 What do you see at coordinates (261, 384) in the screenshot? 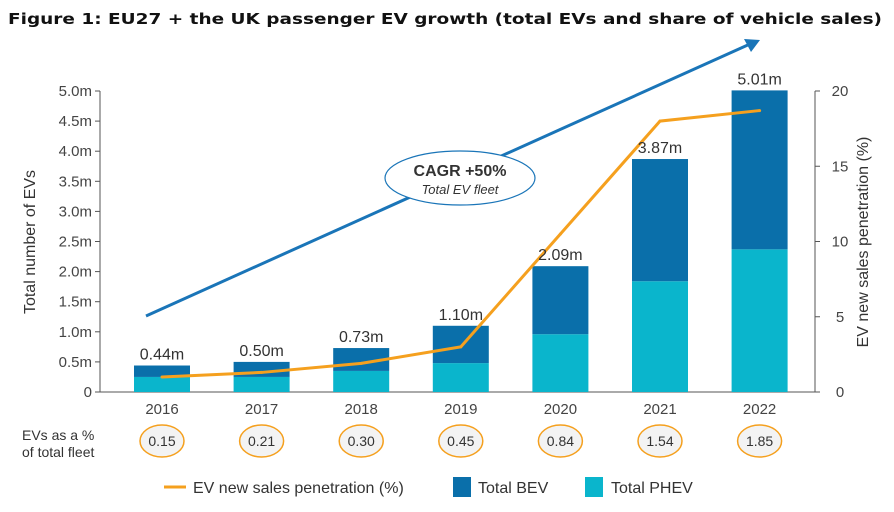
I see `bar-phev-2017` at bounding box center [261, 384].